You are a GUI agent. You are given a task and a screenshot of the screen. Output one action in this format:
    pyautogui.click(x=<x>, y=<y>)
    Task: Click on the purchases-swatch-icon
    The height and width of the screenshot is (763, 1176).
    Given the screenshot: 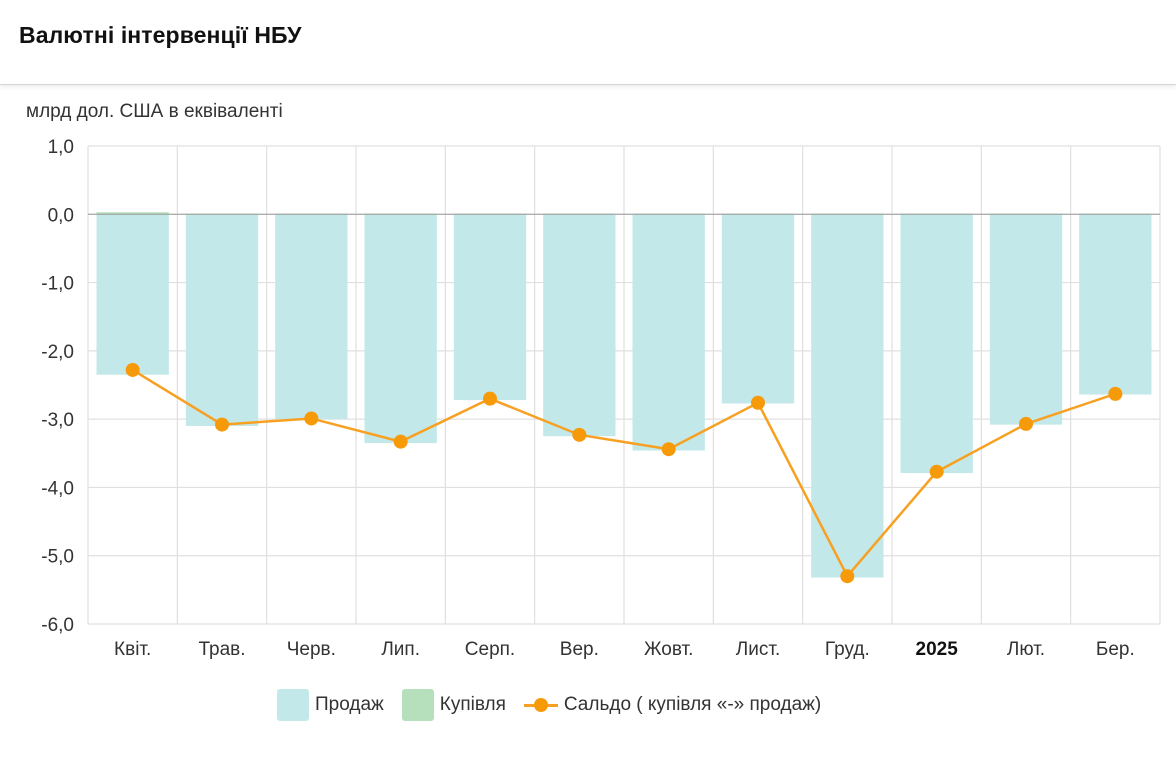 What is the action you would take?
    pyautogui.click(x=417, y=705)
    